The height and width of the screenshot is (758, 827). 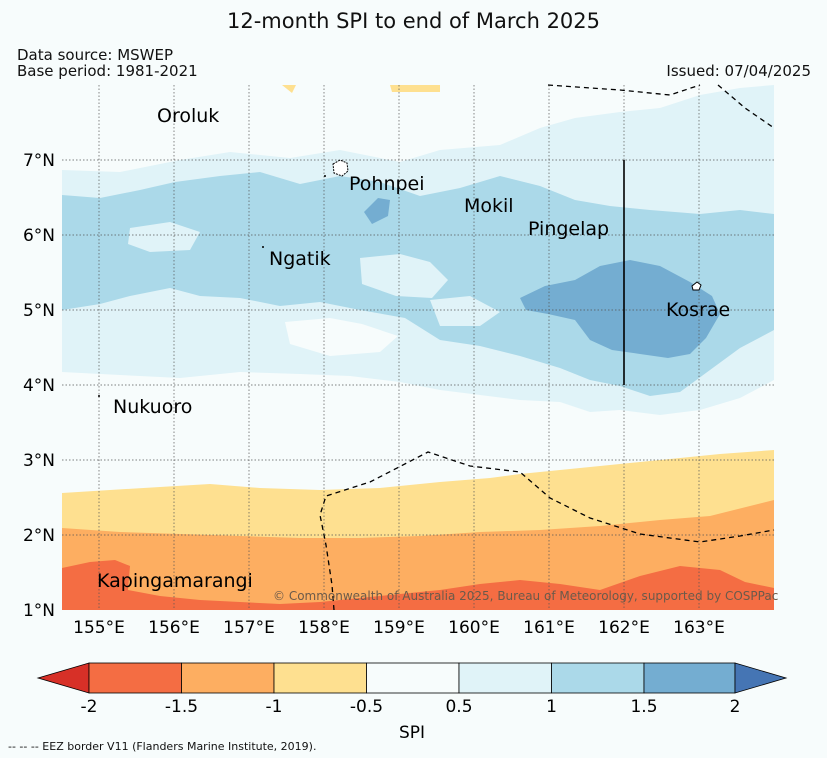 I want to click on lat-tick: 7°N, so click(x=39, y=161).